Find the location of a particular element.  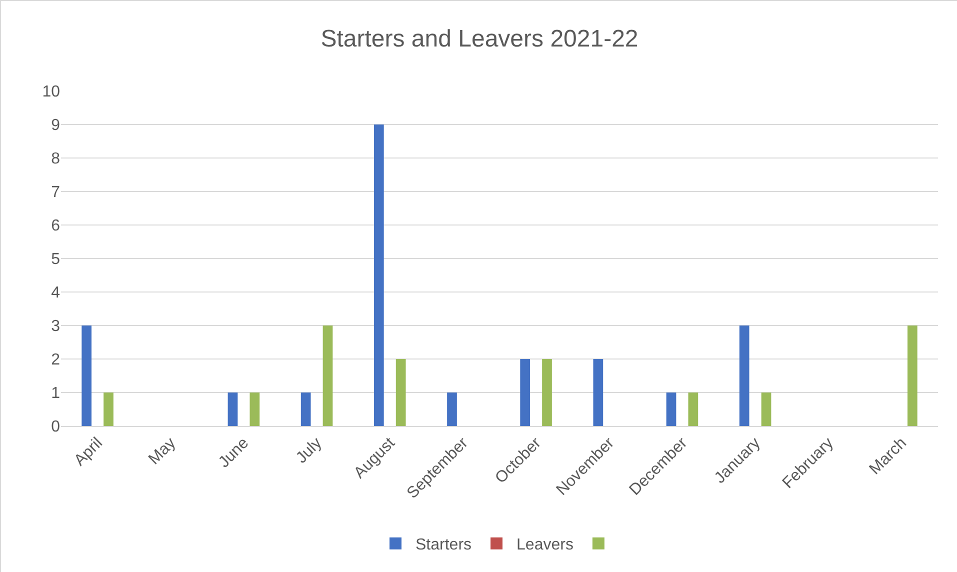

chart-title: Starters and Leavers 2021-22 is located at coordinates (479, 38).